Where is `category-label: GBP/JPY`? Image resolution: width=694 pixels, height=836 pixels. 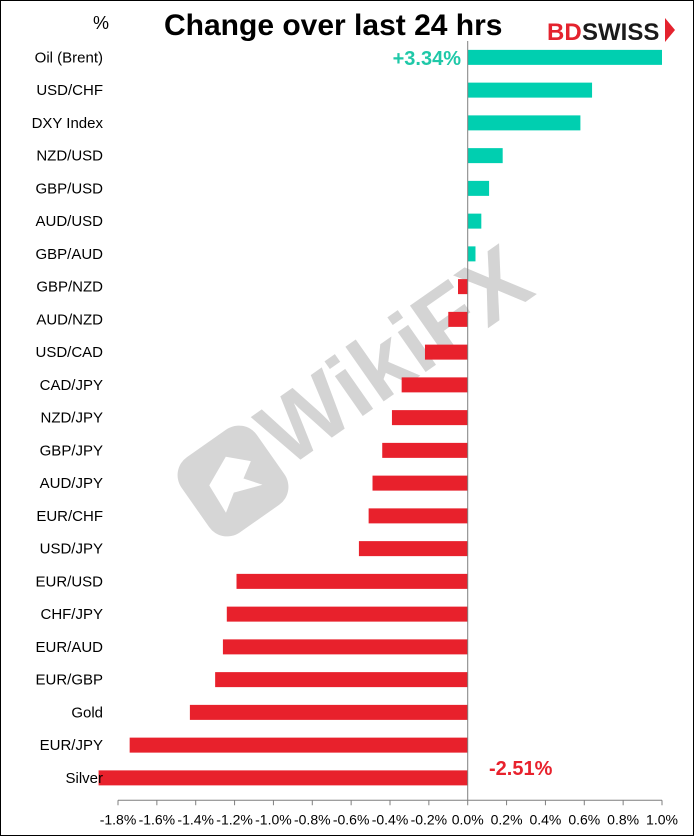 category-label: GBP/JPY is located at coordinates (71, 450).